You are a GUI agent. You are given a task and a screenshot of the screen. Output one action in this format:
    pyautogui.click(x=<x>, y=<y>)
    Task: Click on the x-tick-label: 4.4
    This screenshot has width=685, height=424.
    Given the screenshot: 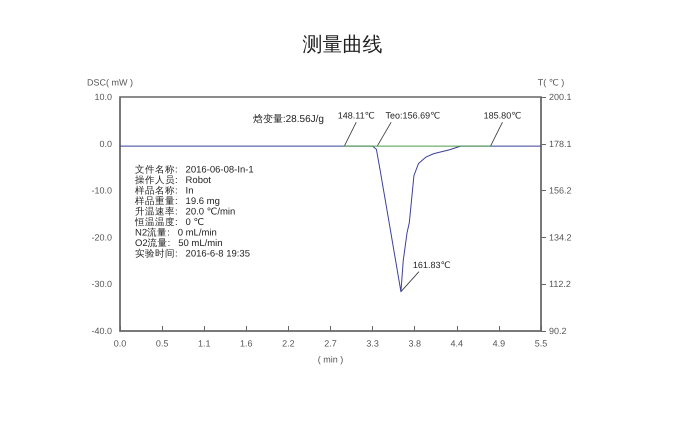 What is the action you would take?
    pyautogui.click(x=457, y=343)
    